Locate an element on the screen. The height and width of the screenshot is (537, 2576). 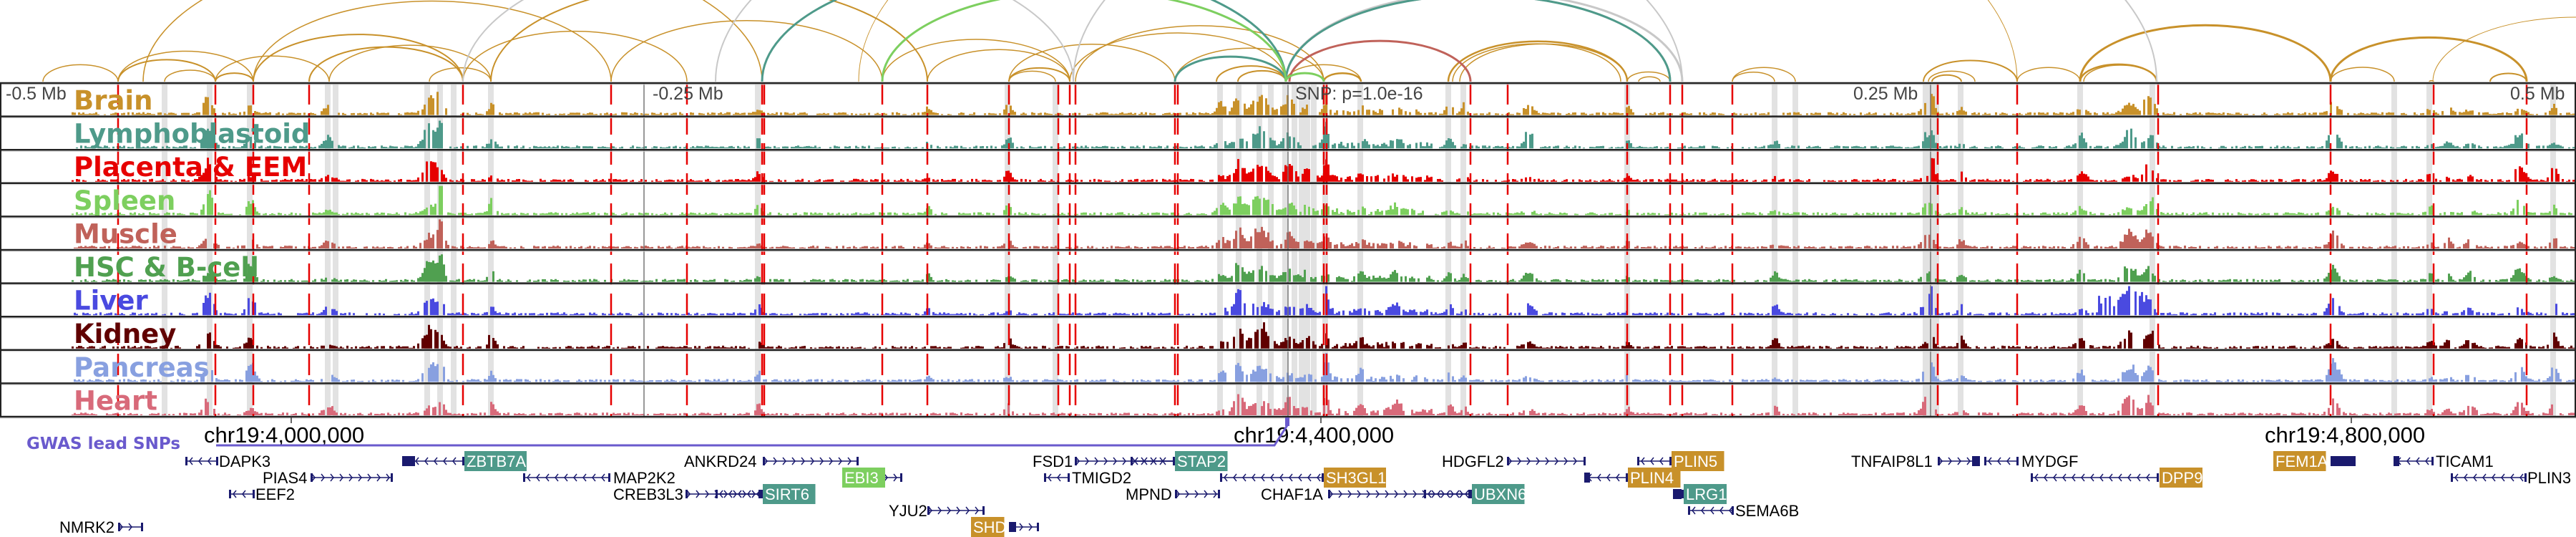
gene-ebi3: EBI3 is located at coordinates (872, 478).